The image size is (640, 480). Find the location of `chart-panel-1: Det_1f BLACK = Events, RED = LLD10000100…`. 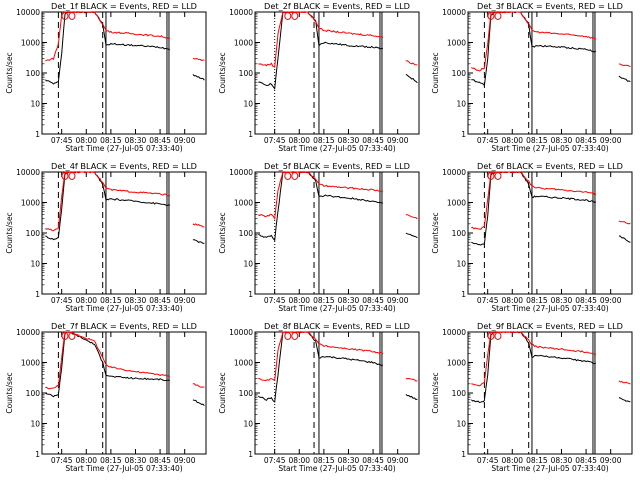

chart-panel-1: Det_1f BLACK = Events, RED = LLD10000100… is located at coordinates (106, 77).